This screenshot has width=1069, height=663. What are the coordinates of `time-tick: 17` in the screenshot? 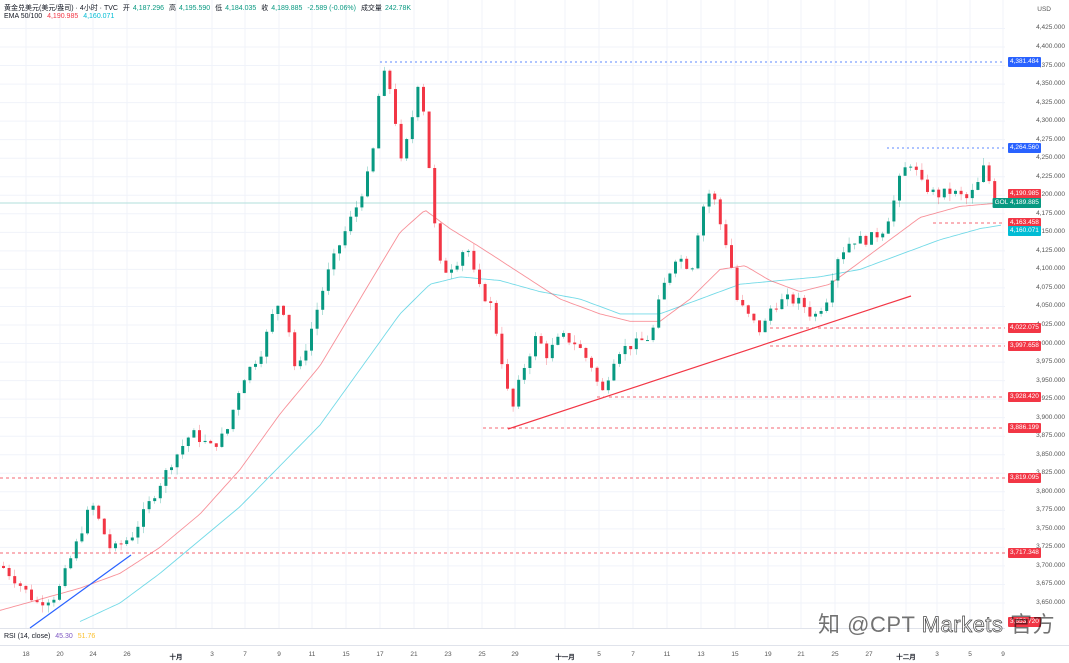 It's located at (380, 654).